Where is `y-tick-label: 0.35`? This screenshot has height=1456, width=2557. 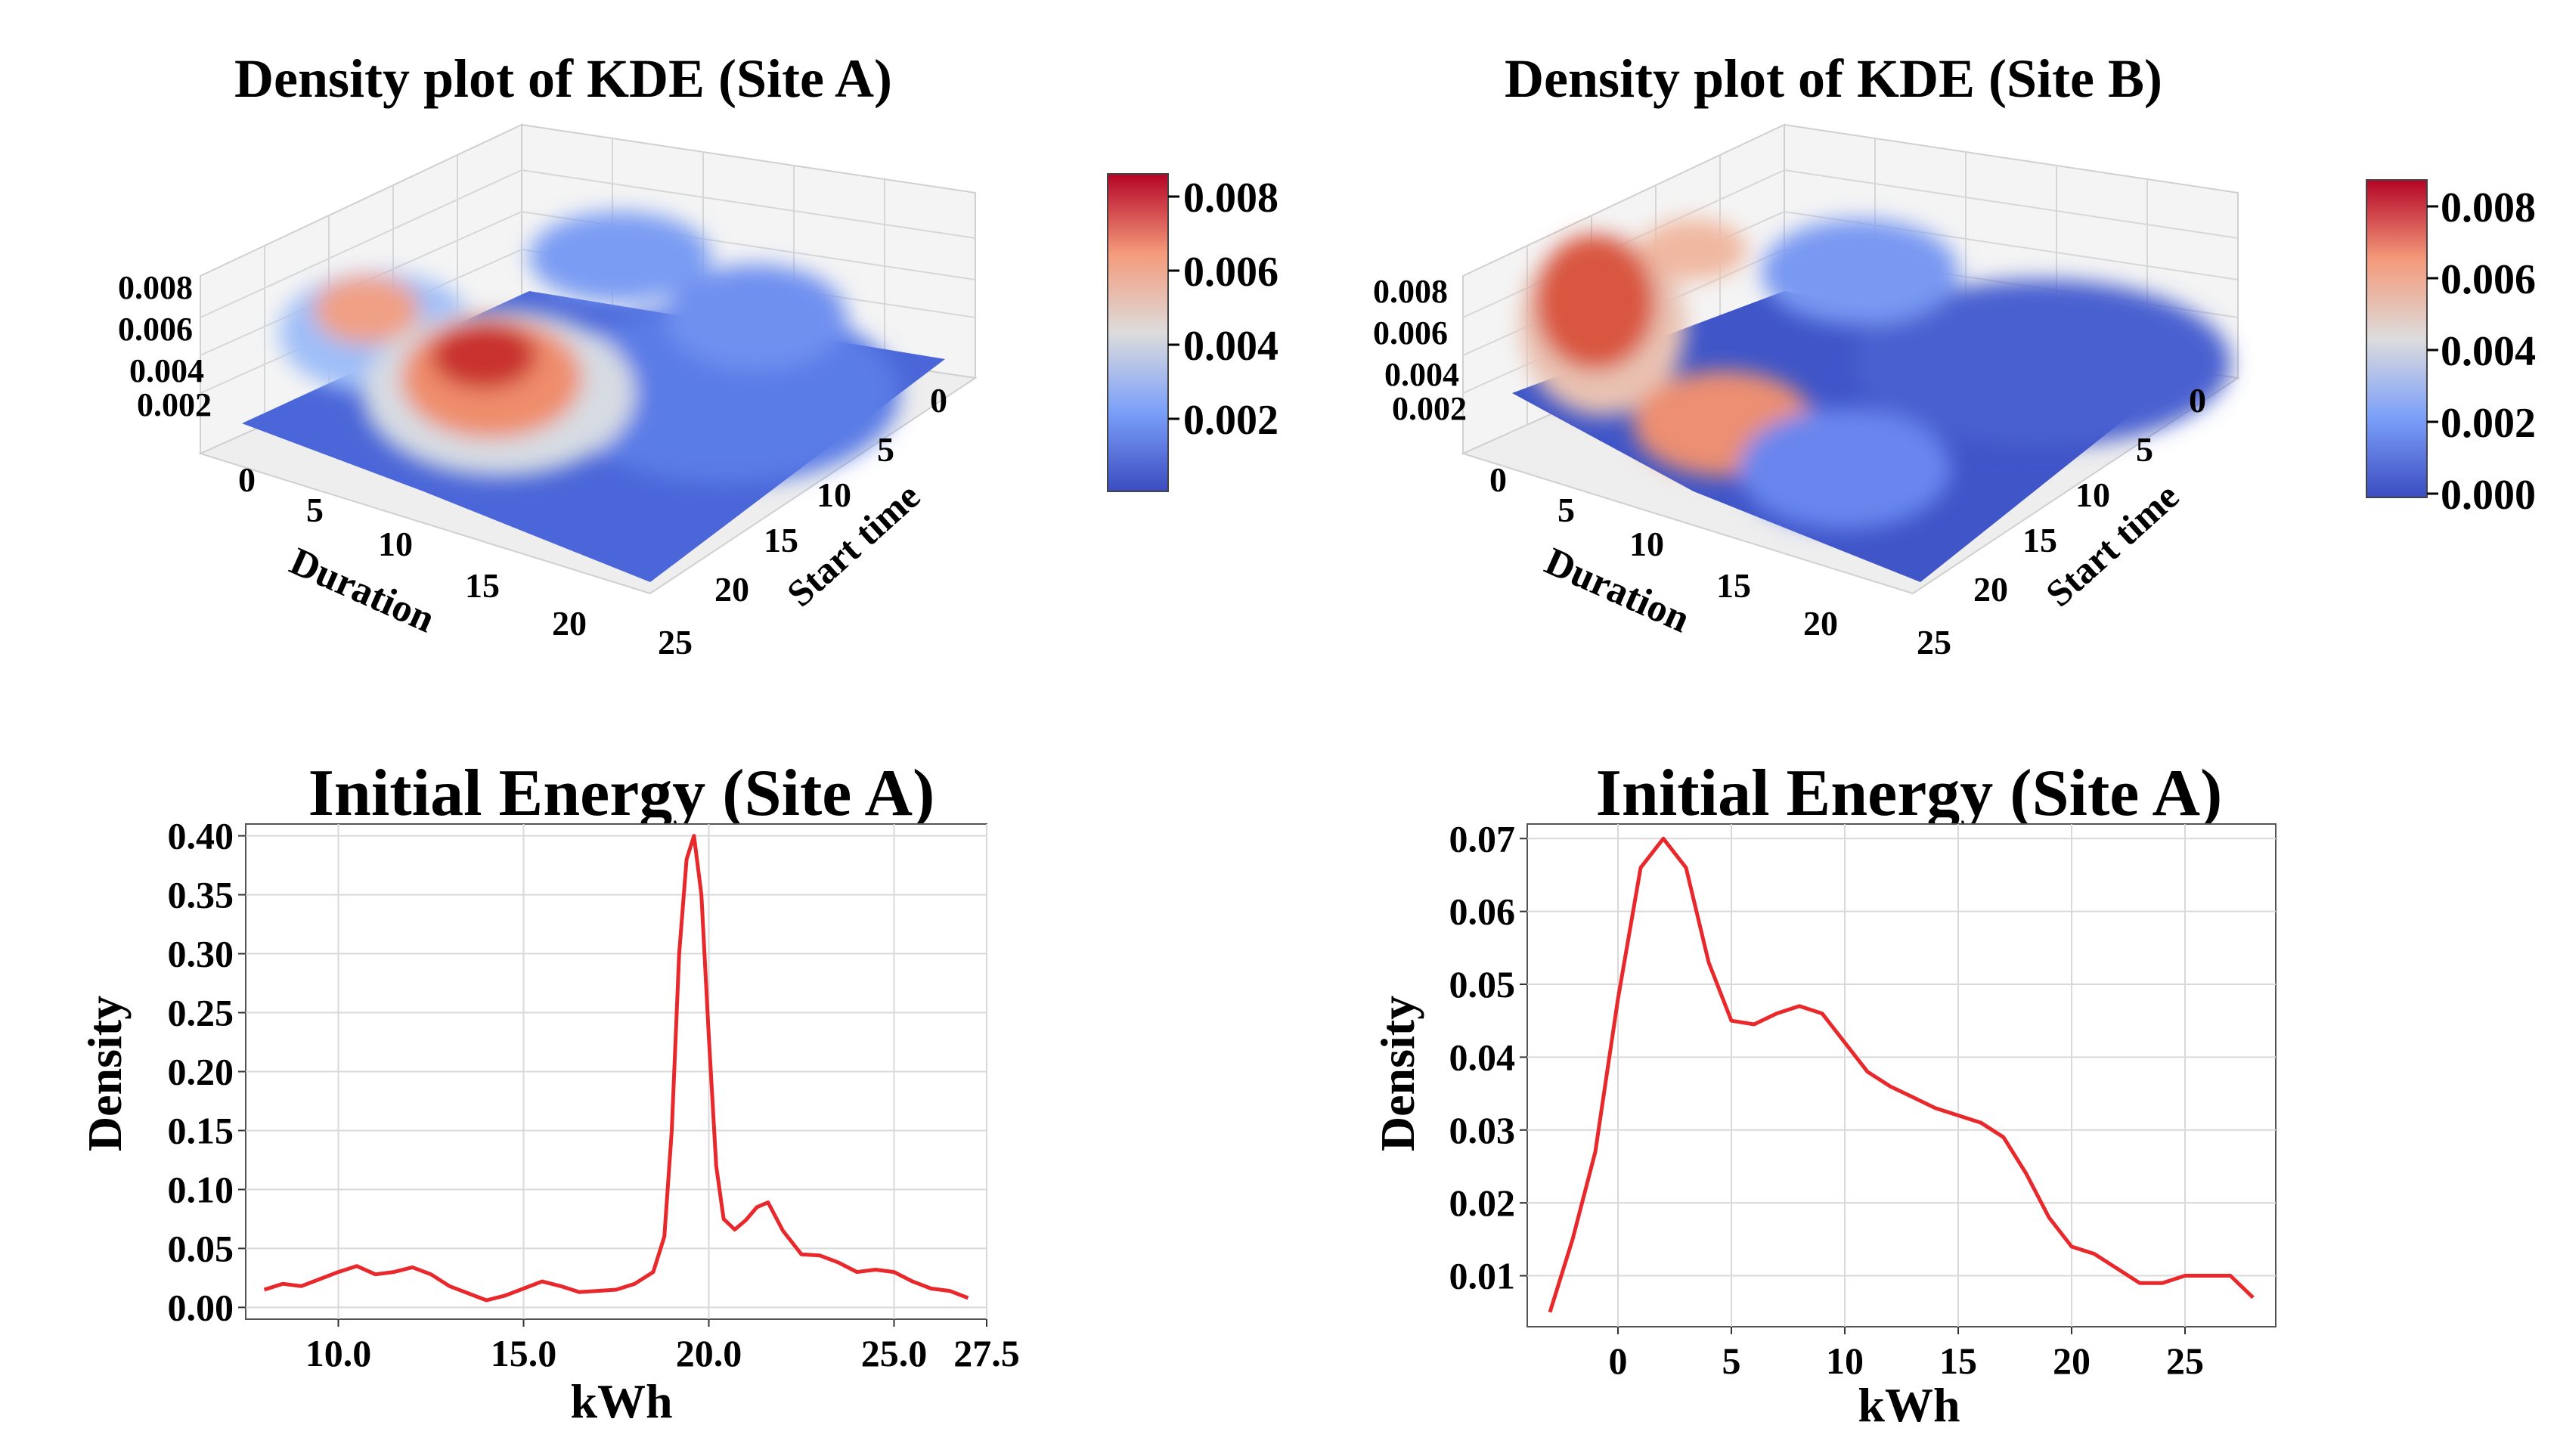
y-tick-label: 0.35 is located at coordinates (201, 895).